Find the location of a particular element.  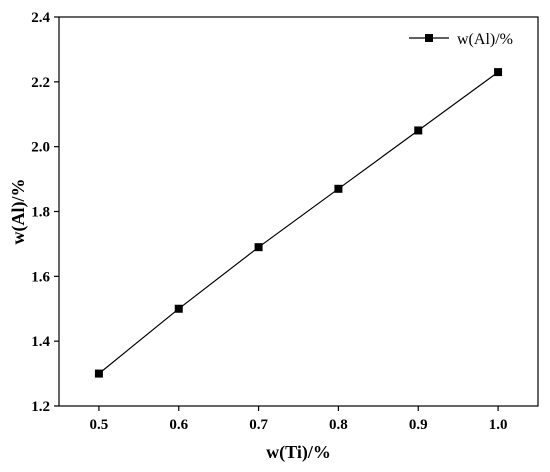

y-tick-label: 2.4 is located at coordinates (40, 18).